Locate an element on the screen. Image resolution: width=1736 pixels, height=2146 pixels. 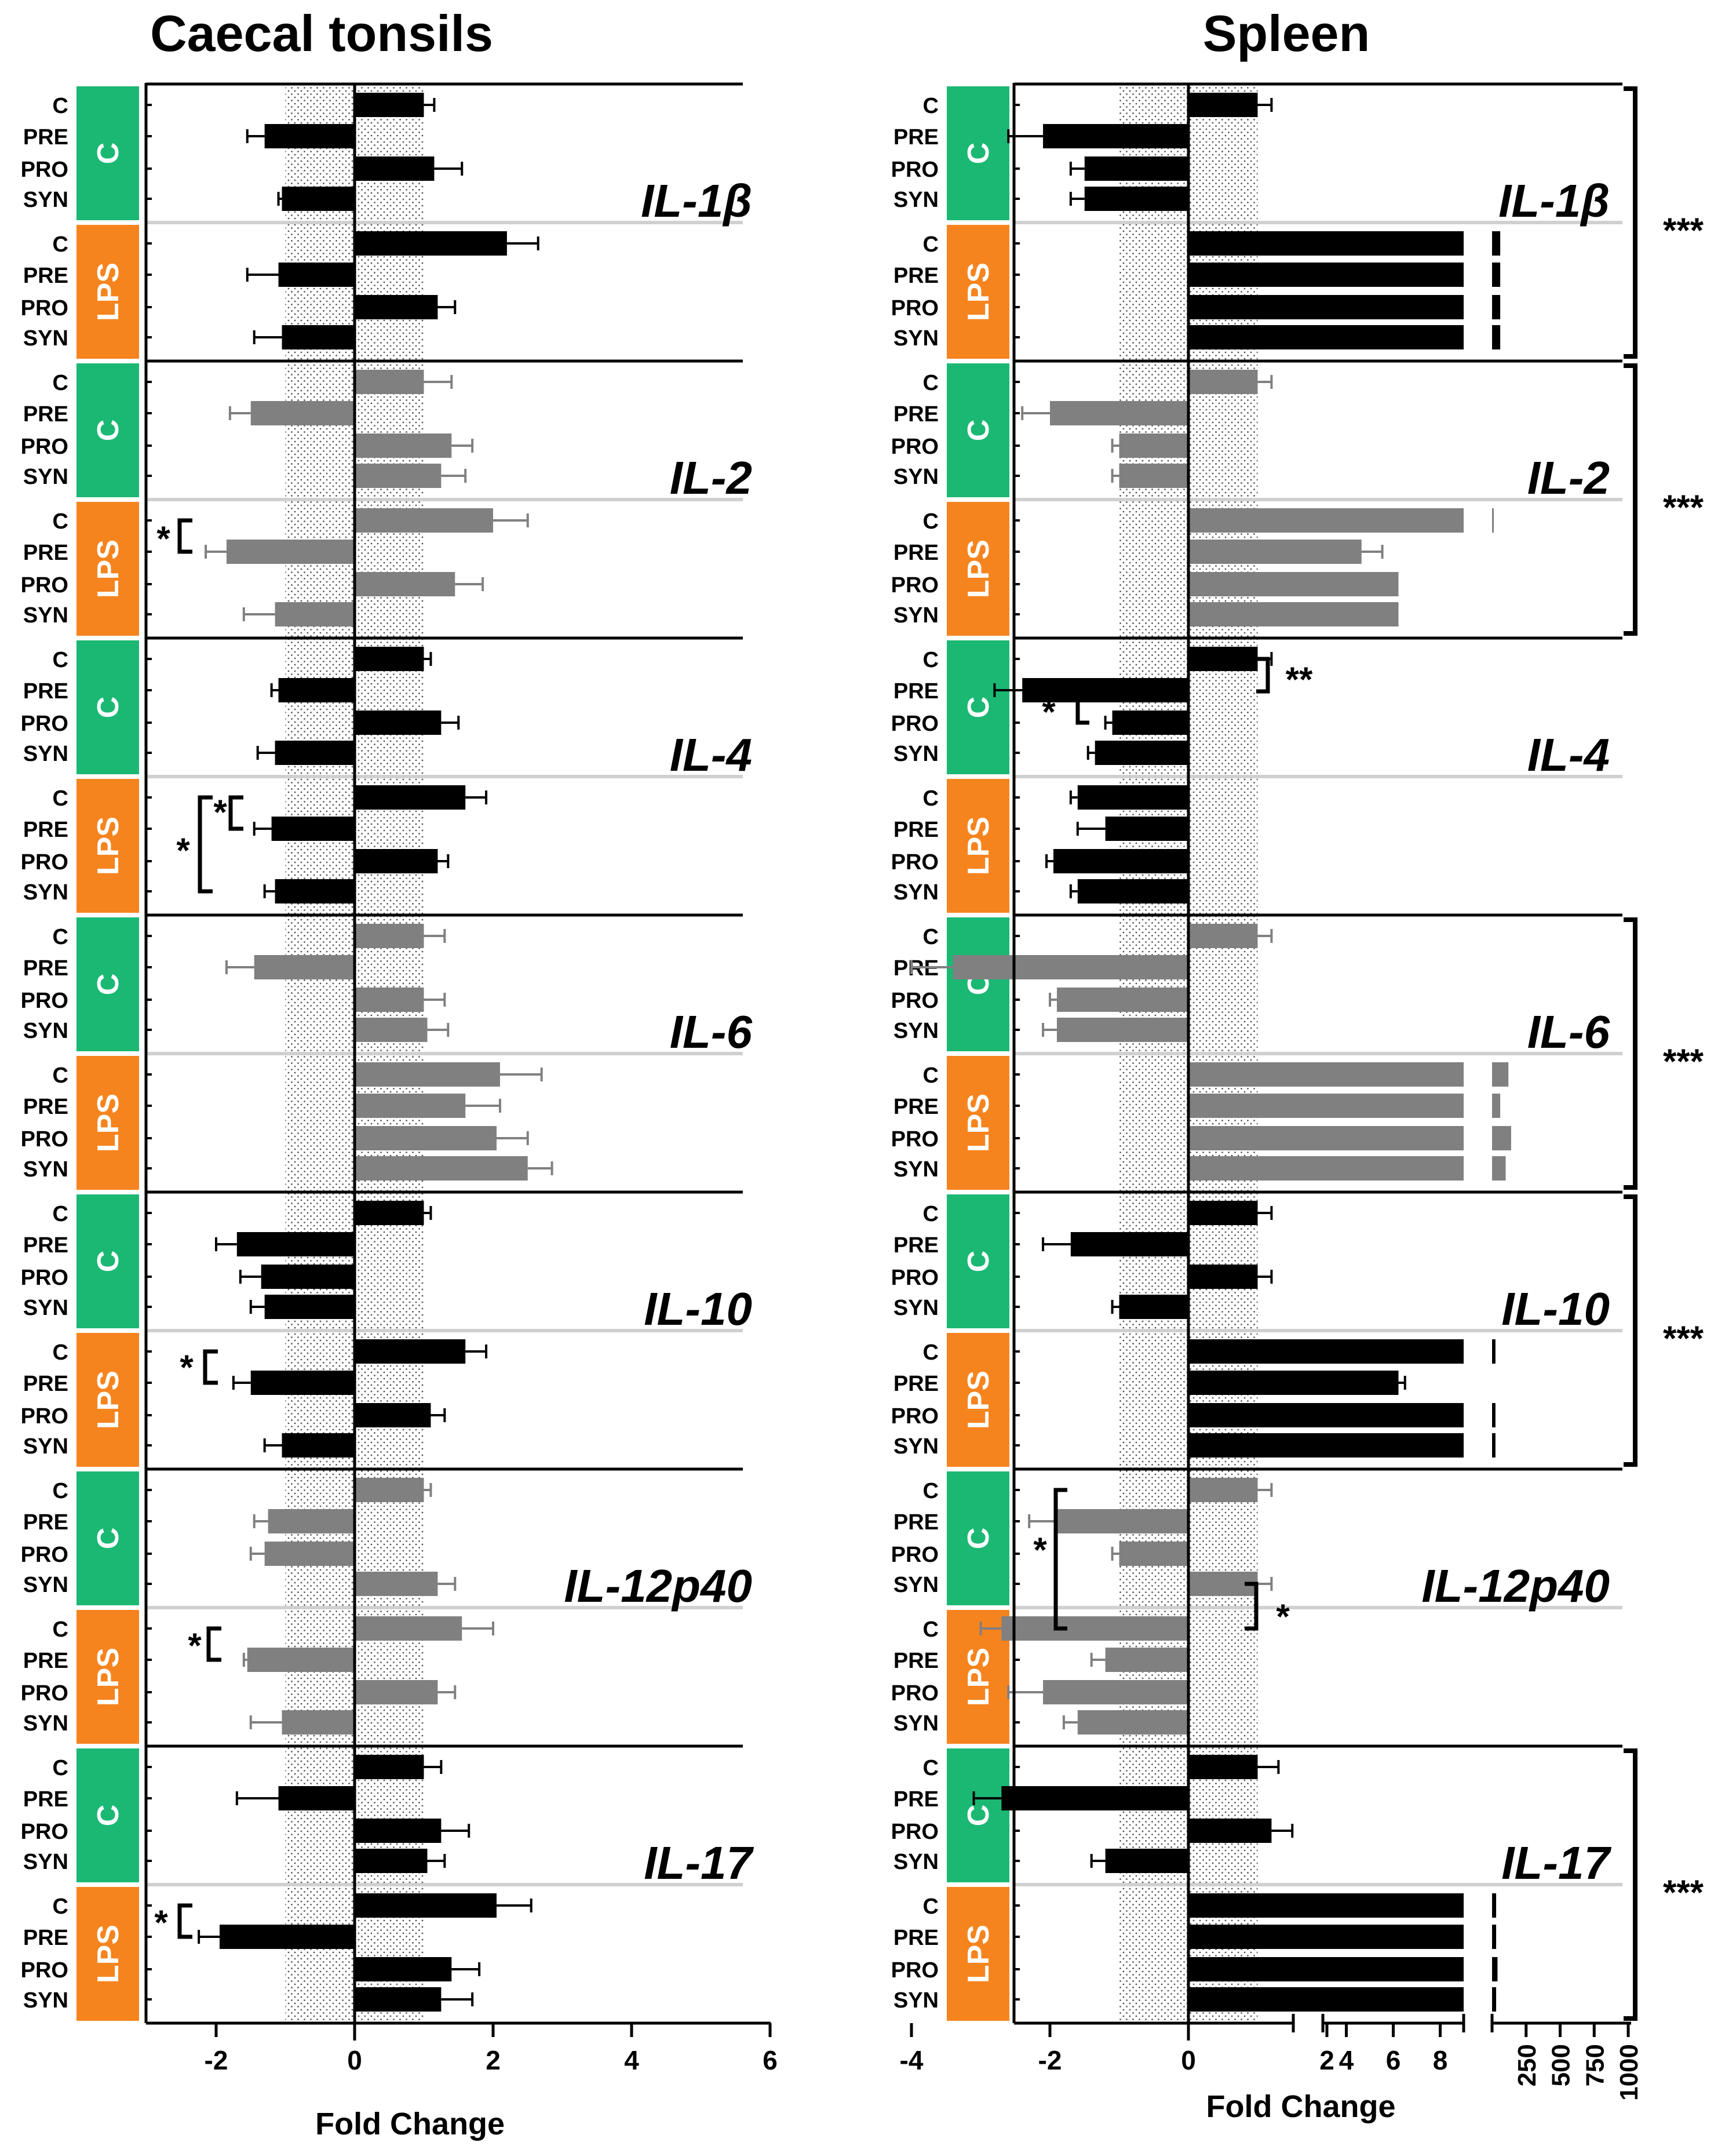
x-tick-label: 6 is located at coordinates (1393, 2060).